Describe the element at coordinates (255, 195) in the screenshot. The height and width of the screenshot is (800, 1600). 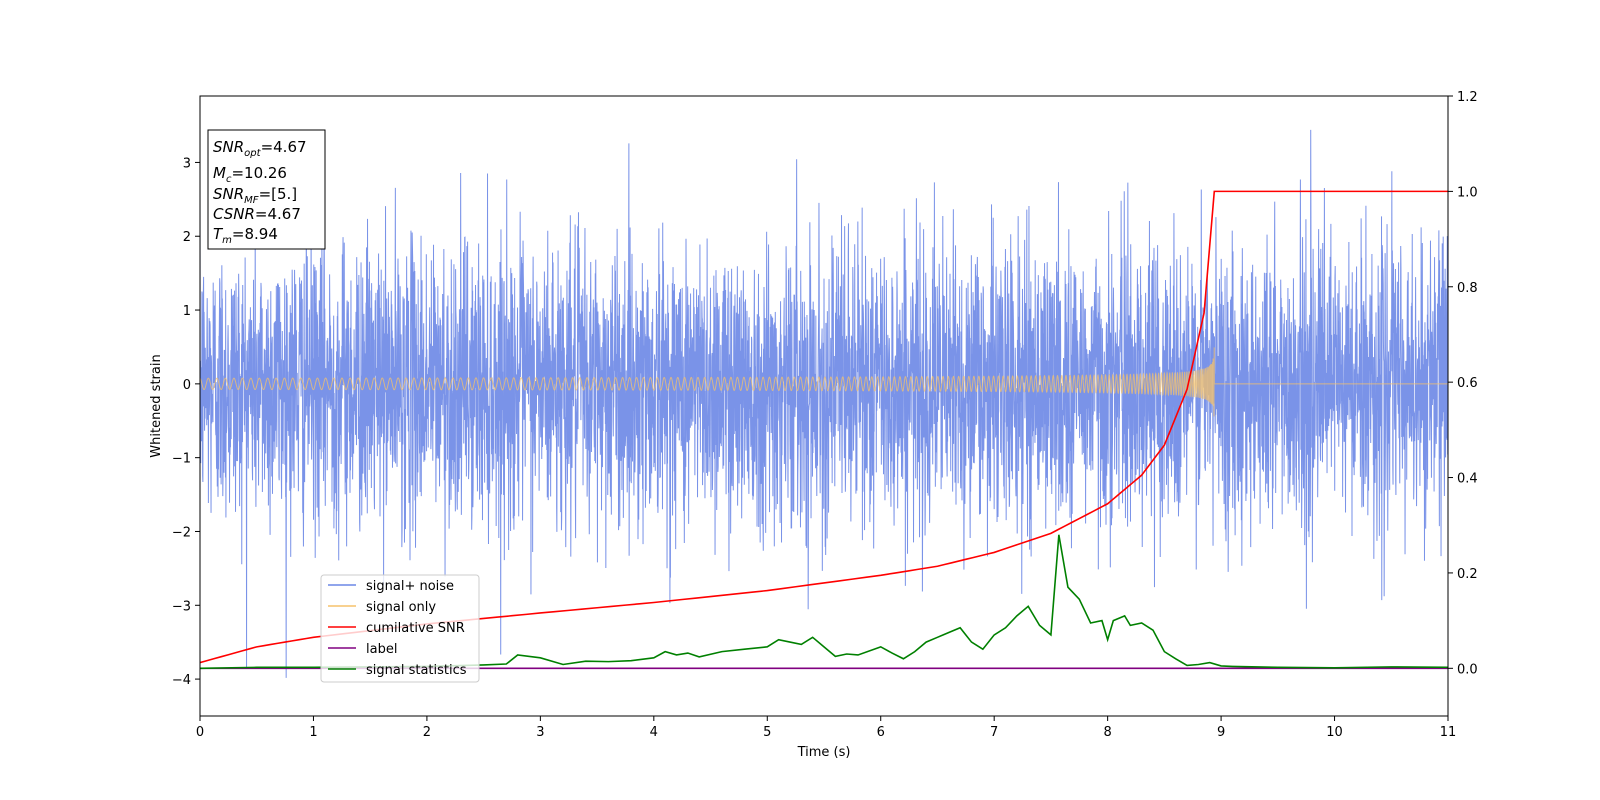
I see `info-snr-mf: SNRMF=[5.]` at that location.